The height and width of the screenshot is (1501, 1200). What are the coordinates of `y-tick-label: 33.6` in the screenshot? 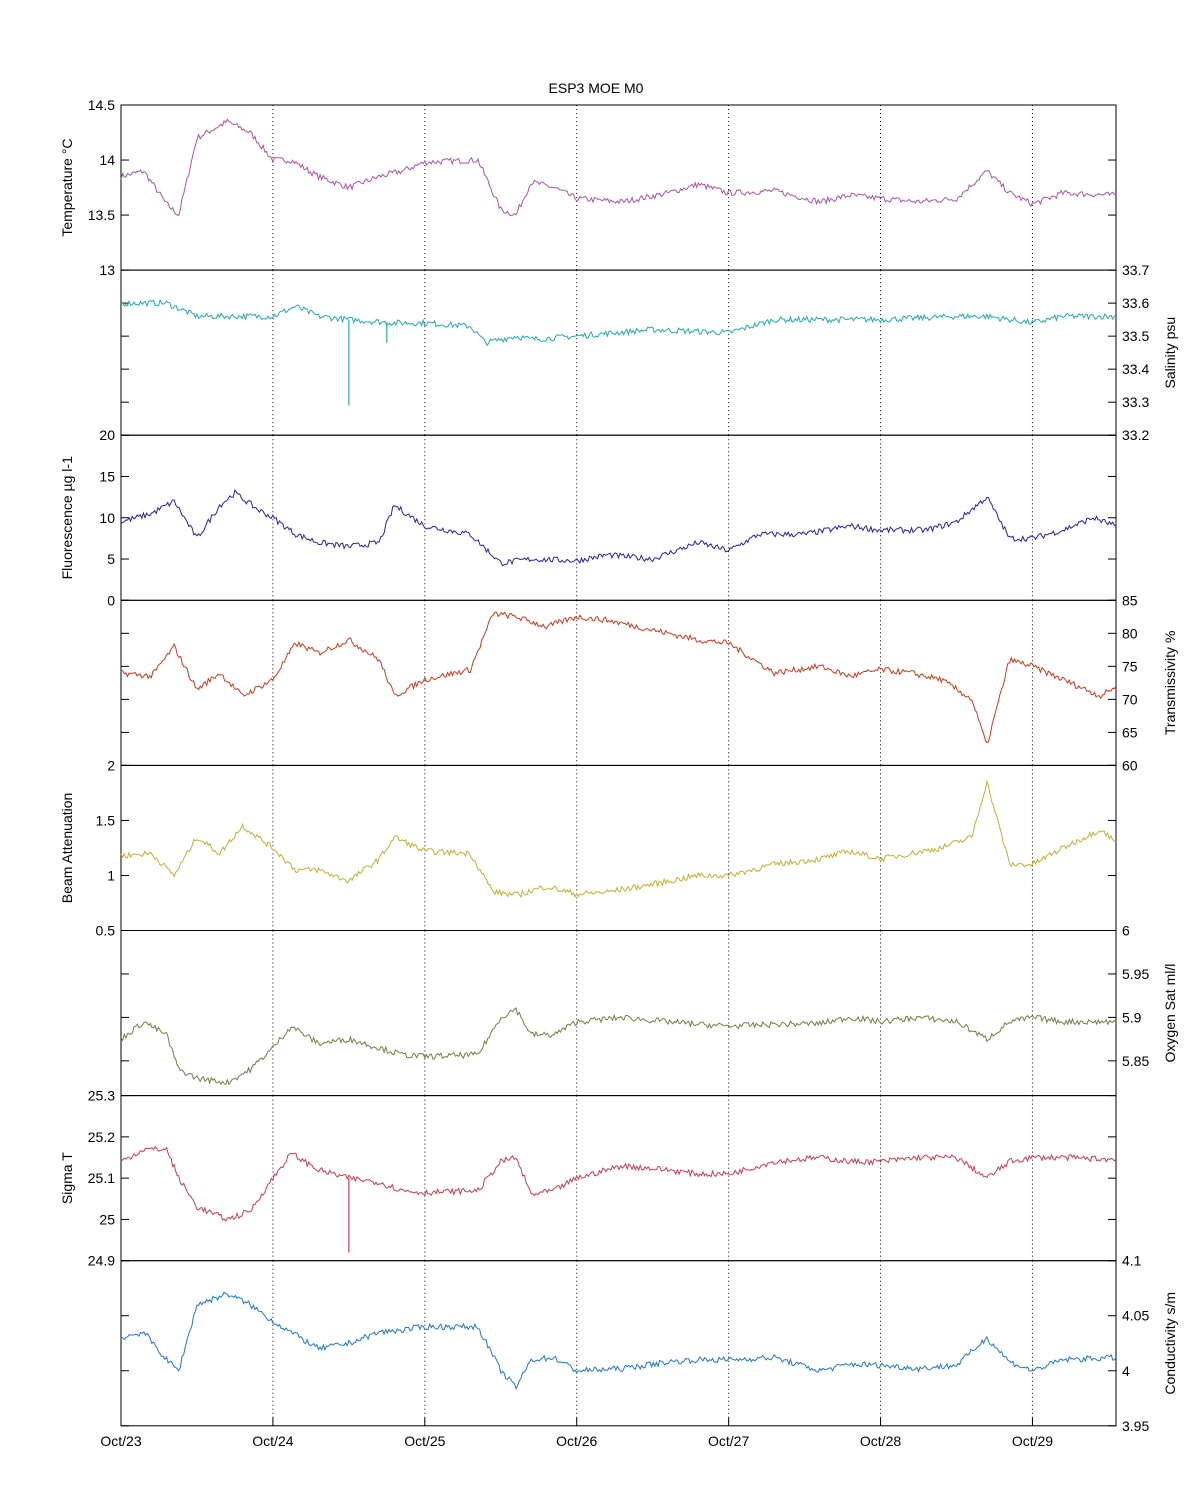 It's located at (1135, 303).